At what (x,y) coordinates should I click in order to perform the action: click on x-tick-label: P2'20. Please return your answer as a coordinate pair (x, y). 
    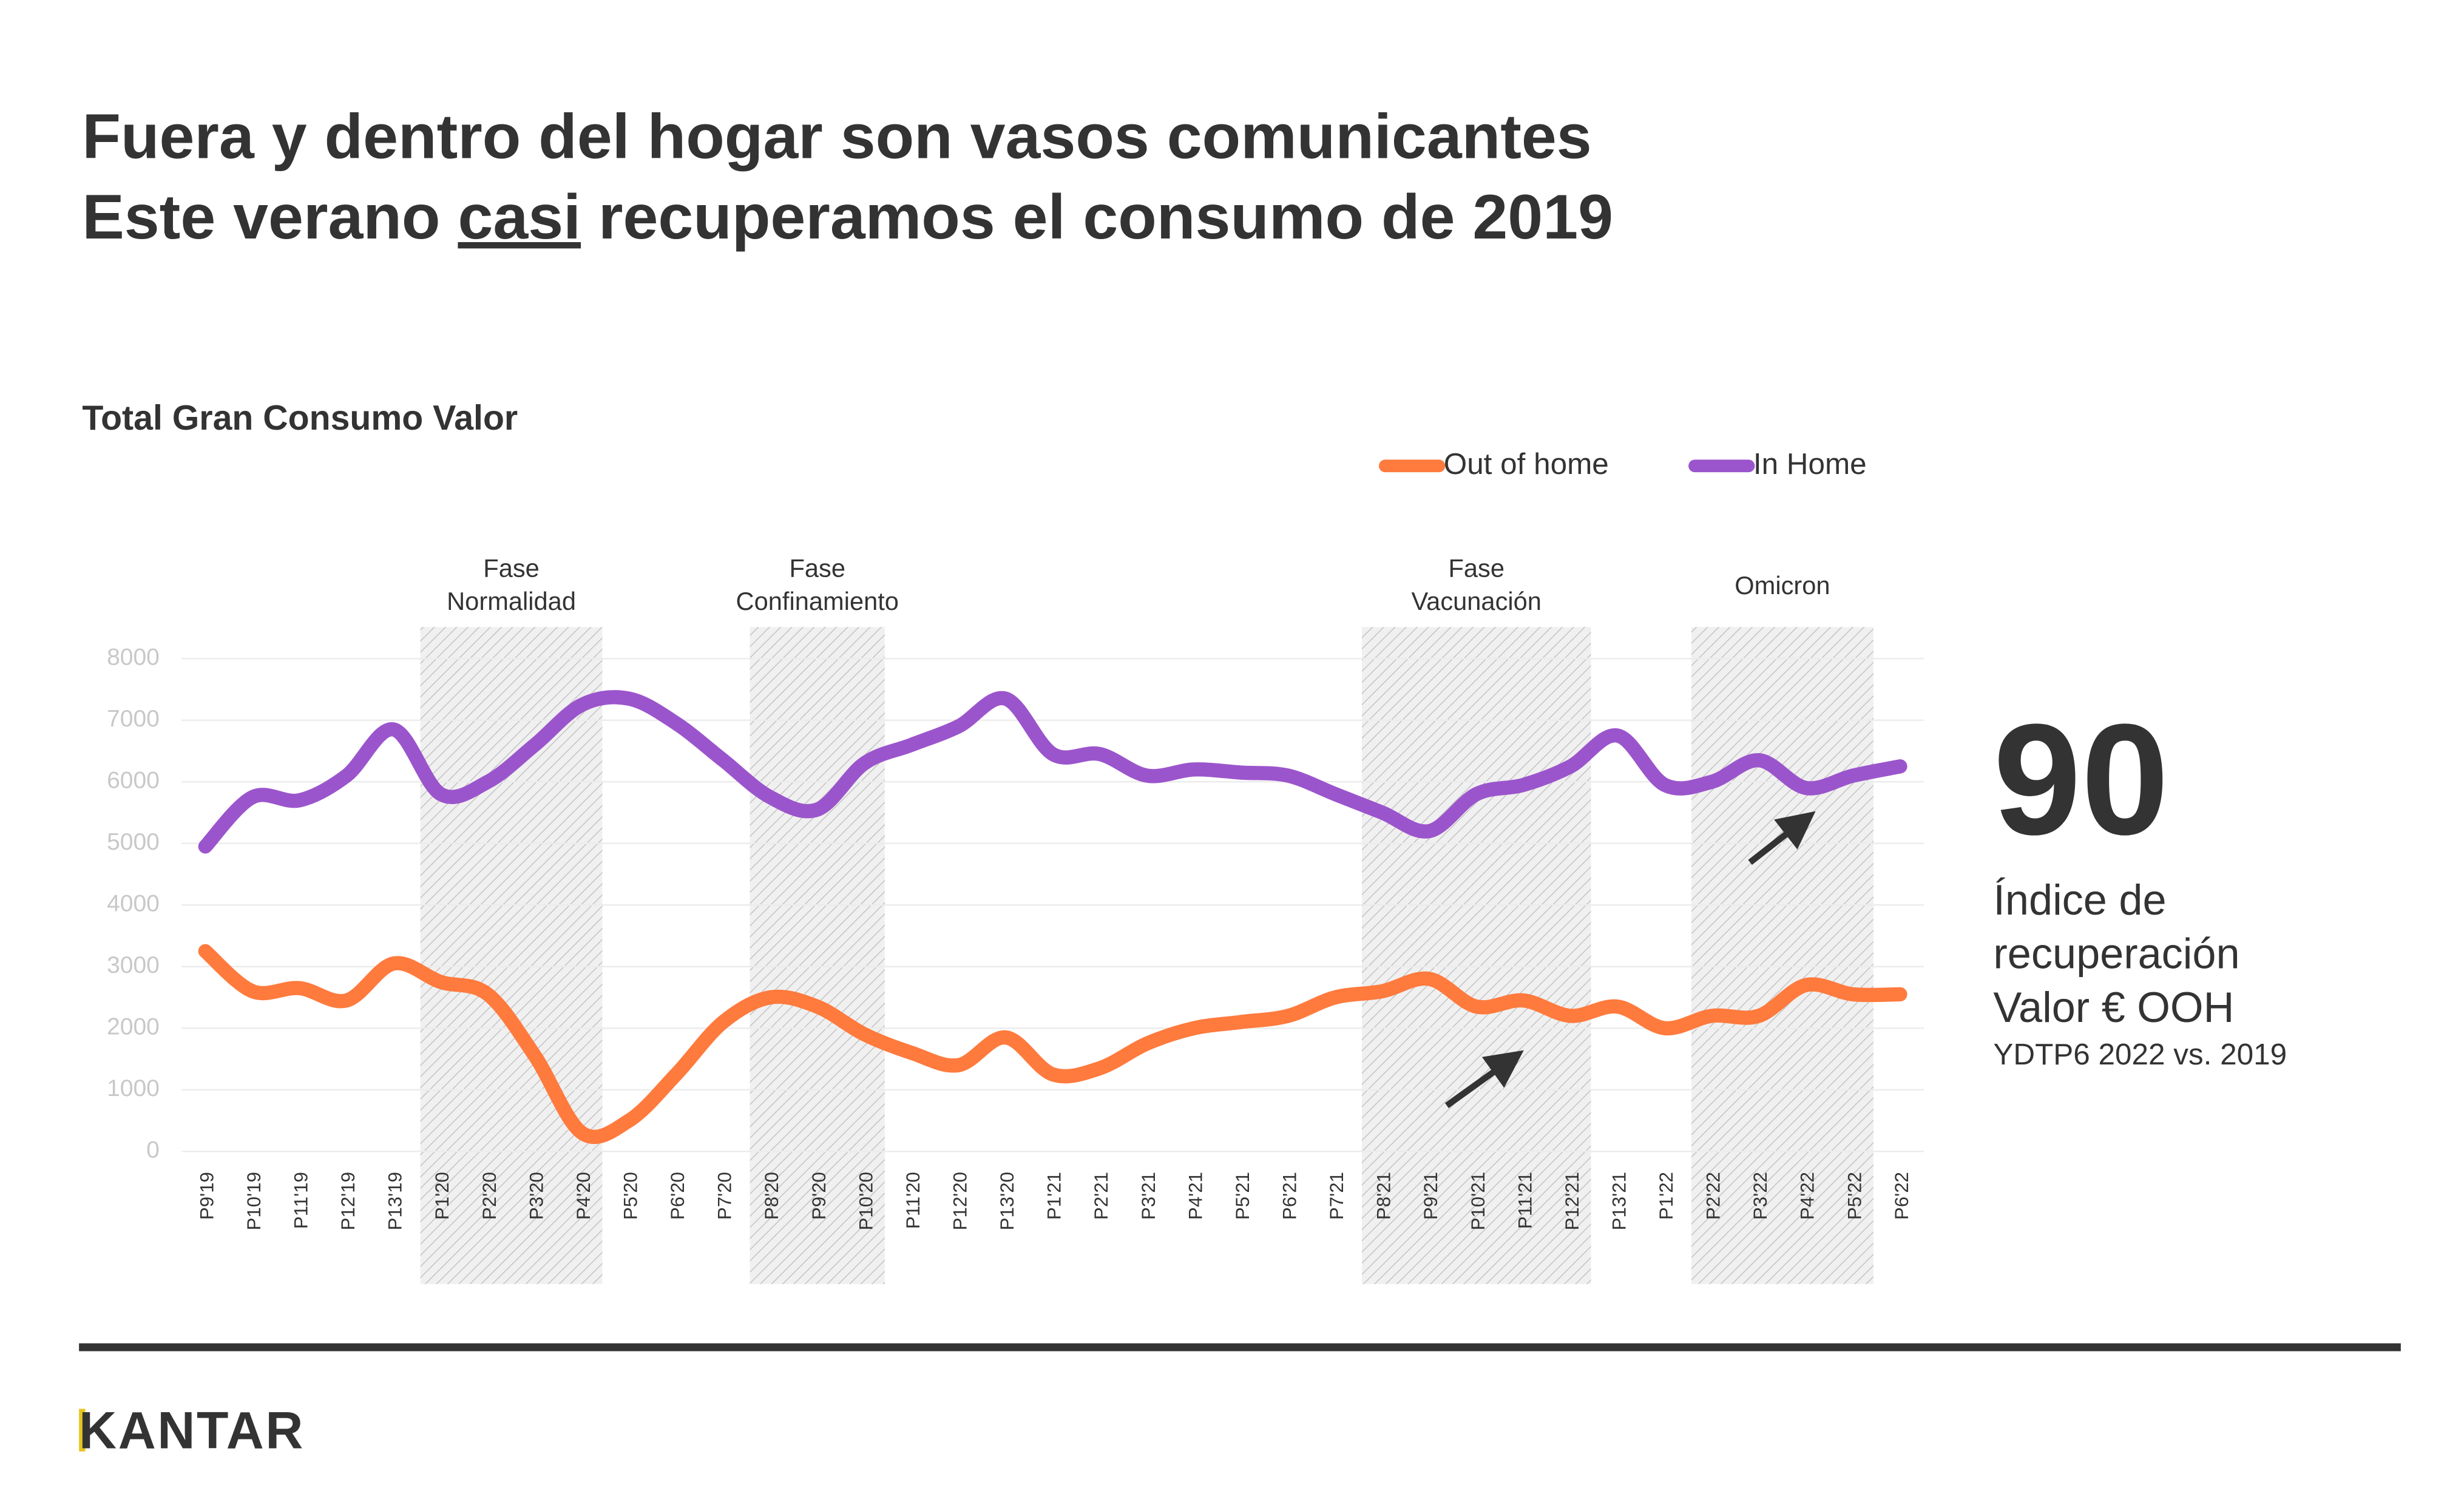
    Looking at the image, I should click on (489, 1196).